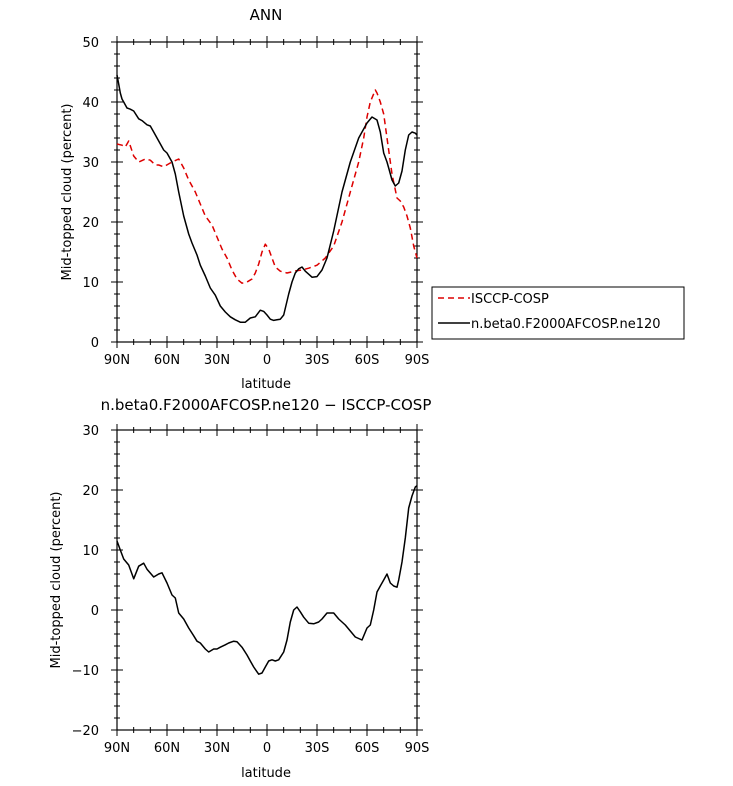  Describe the element at coordinates (90, 491) in the screenshot. I see `bottom-y-tick-label: 20` at that location.